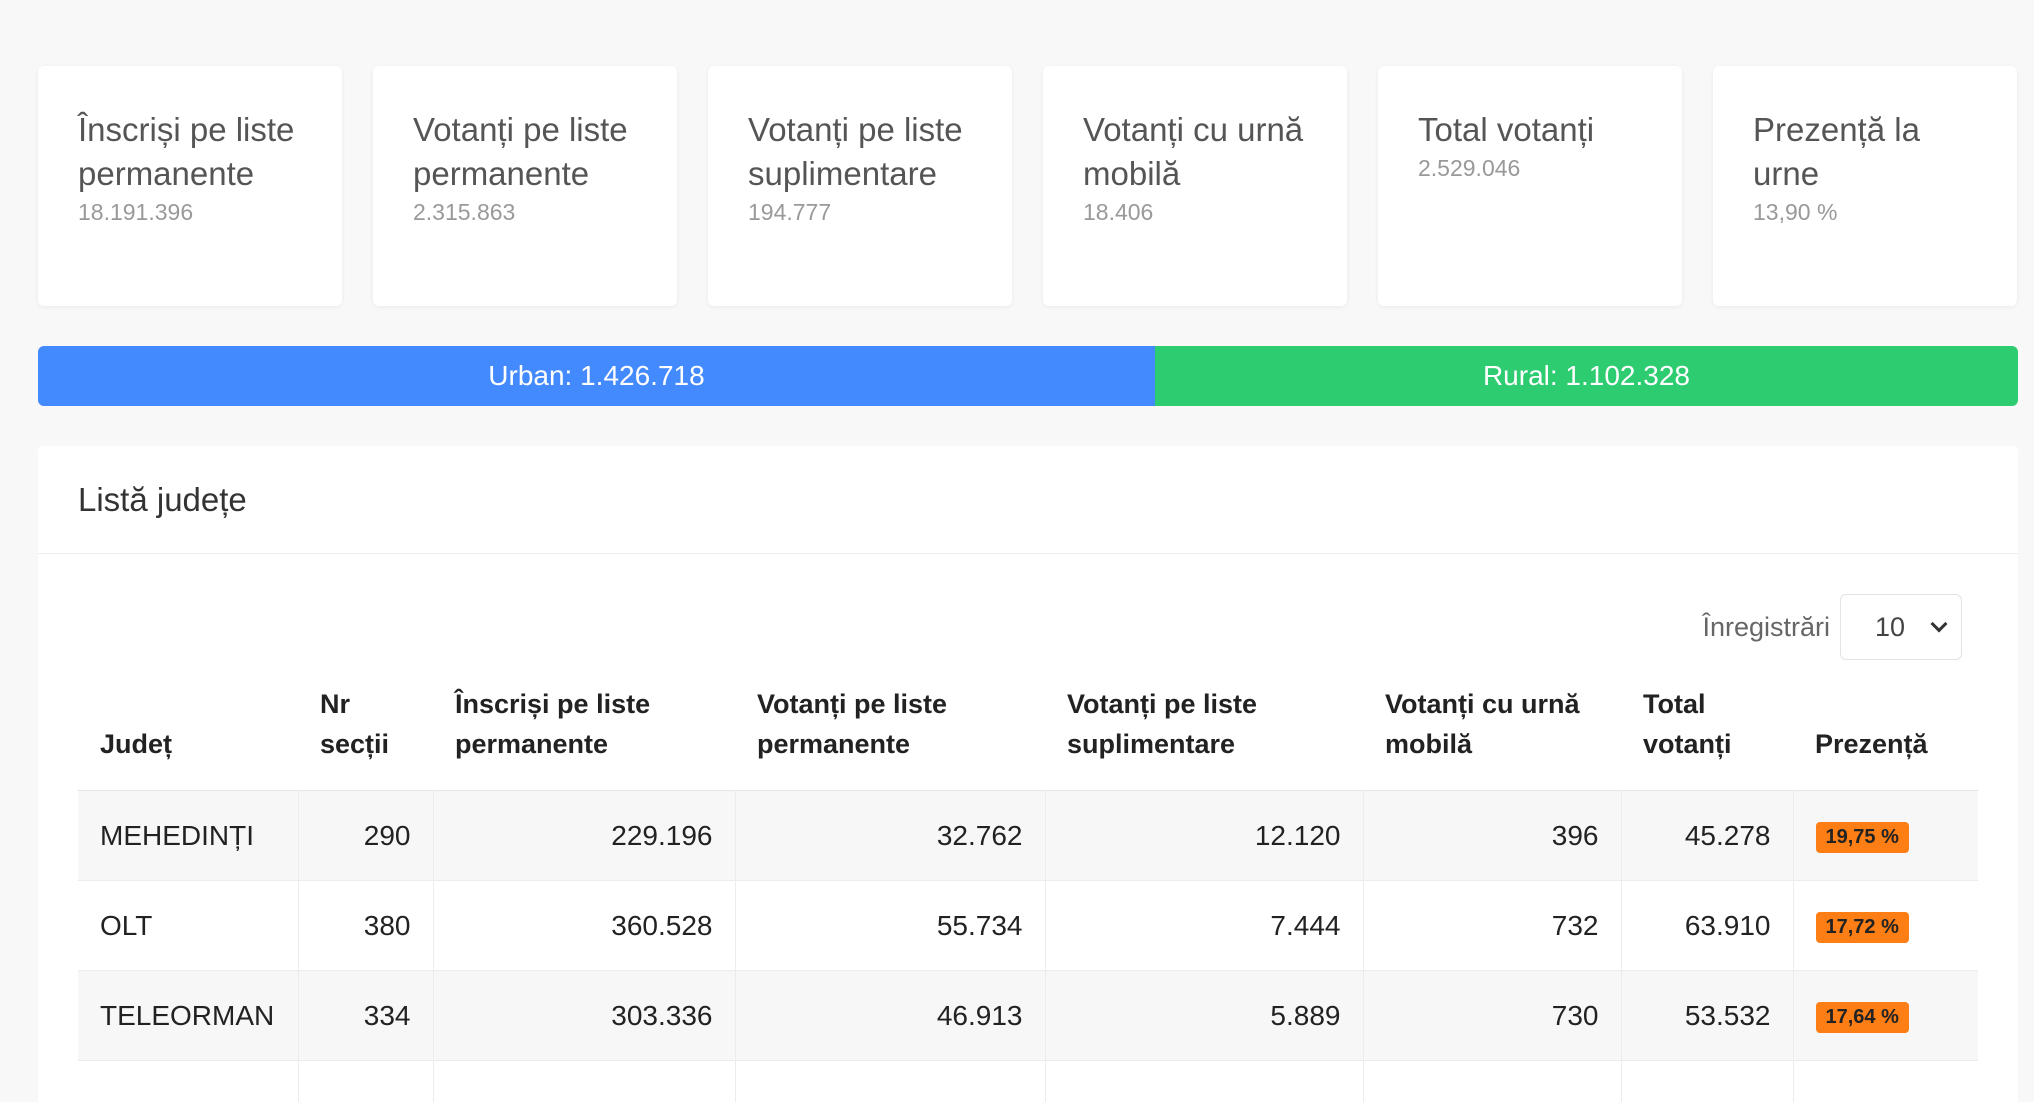 This screenshot has height=1102, width=2034. I want to click on stat-card-total-votanti: Total votanți 2.529.046, so click(1530, 186).